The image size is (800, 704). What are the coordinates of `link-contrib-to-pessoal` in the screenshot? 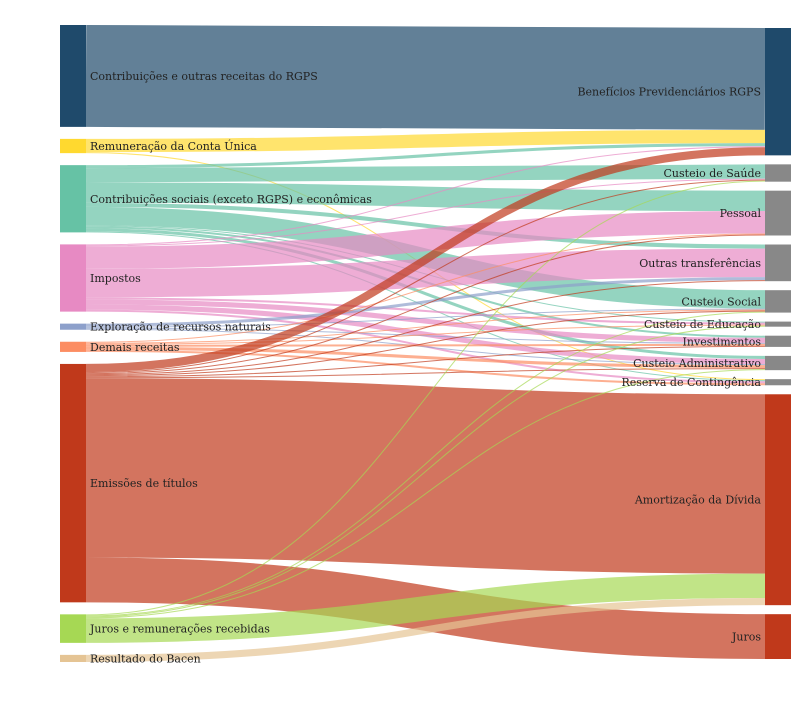 It's located at (425, 197).